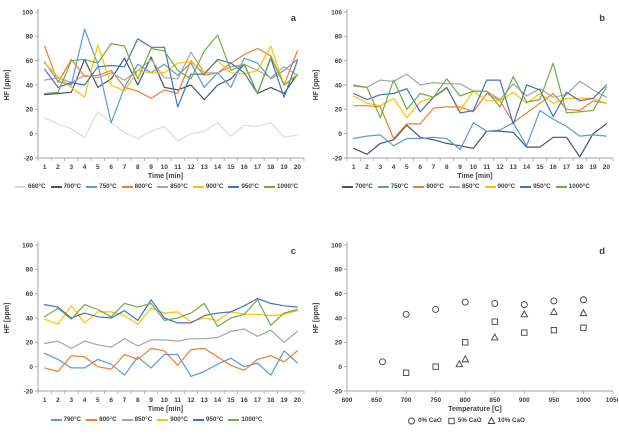 This screenshot has width=619, height=435. I want to click on legend: 700°C 750°C 800°C 850°C 900°C 950°C 1000°C, so click(464, 186).